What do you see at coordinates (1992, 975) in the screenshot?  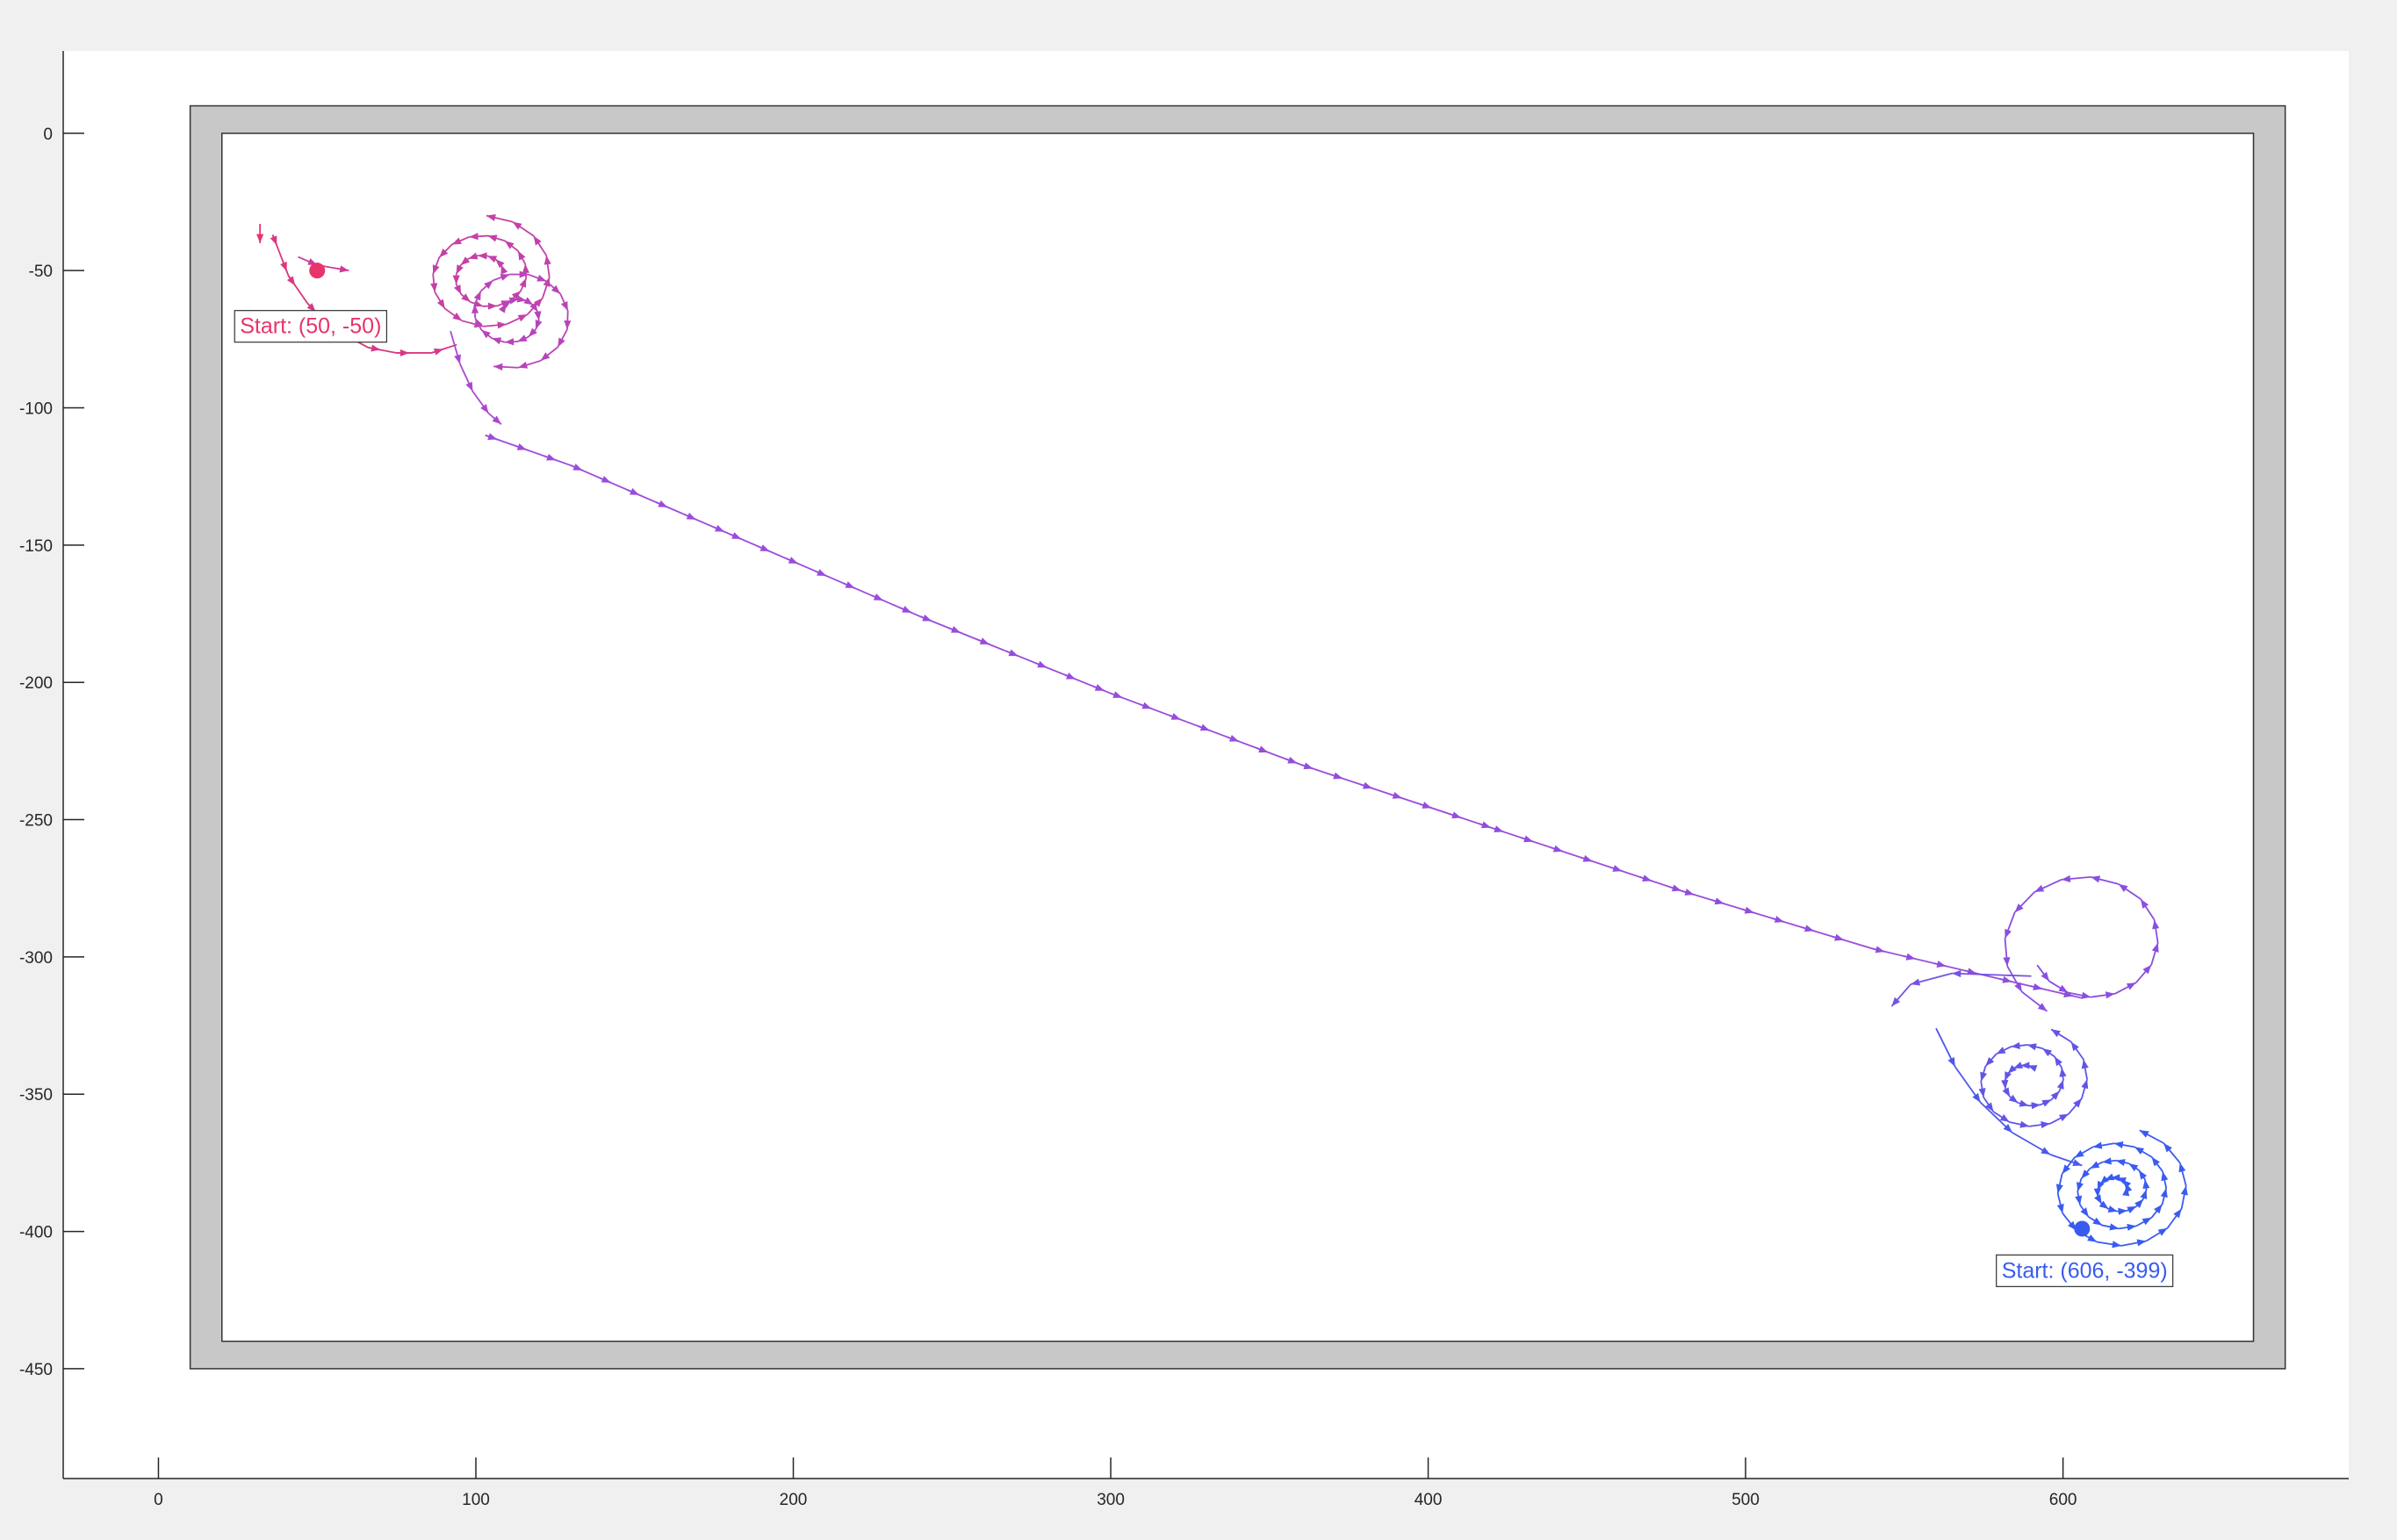 I see `arrow-shaft` at bounding box center [1992, 975].